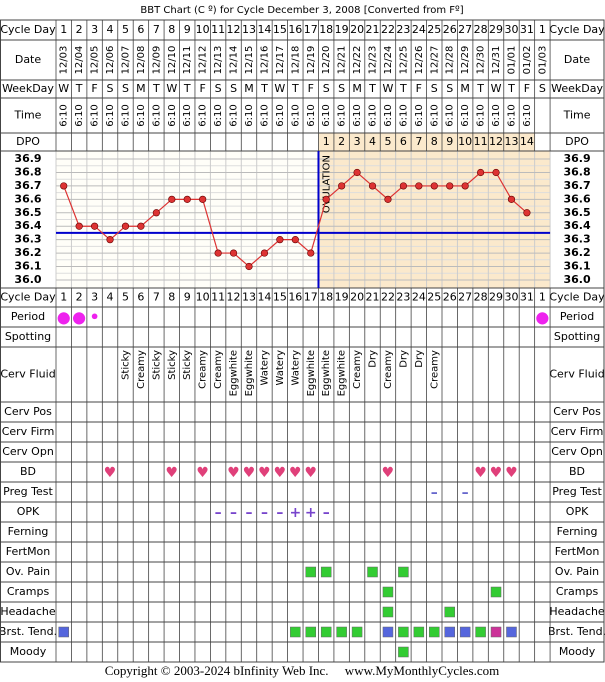 The height and width of the screenshot is (682, 605). I want to click on cycle-day-cell: 19, so click(342, 297).